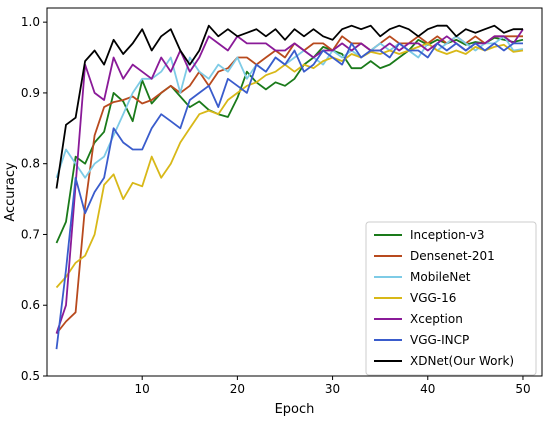 The image size is (550, 424). I want to click on legend-label-mobilenet: MobileNet, so click(440, 277).